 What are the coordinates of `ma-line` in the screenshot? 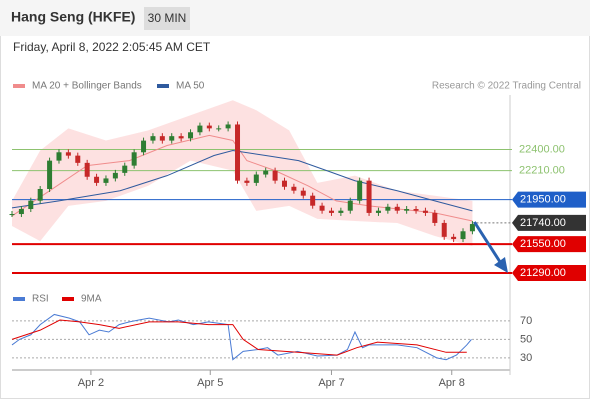 It's located at (242, 181).